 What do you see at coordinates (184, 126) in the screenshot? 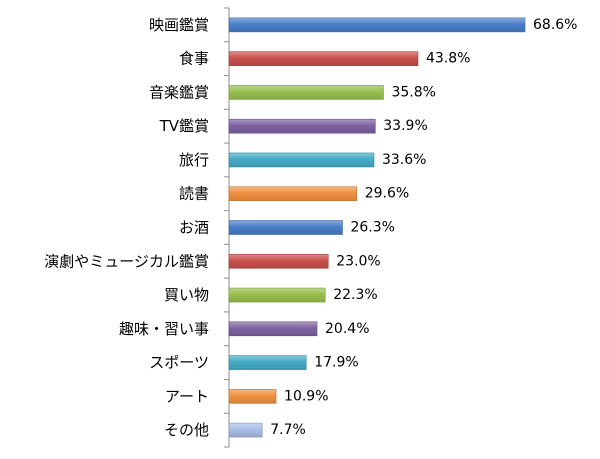
I see `category-label: TV鑑賞` at bounding box center [184, 126].